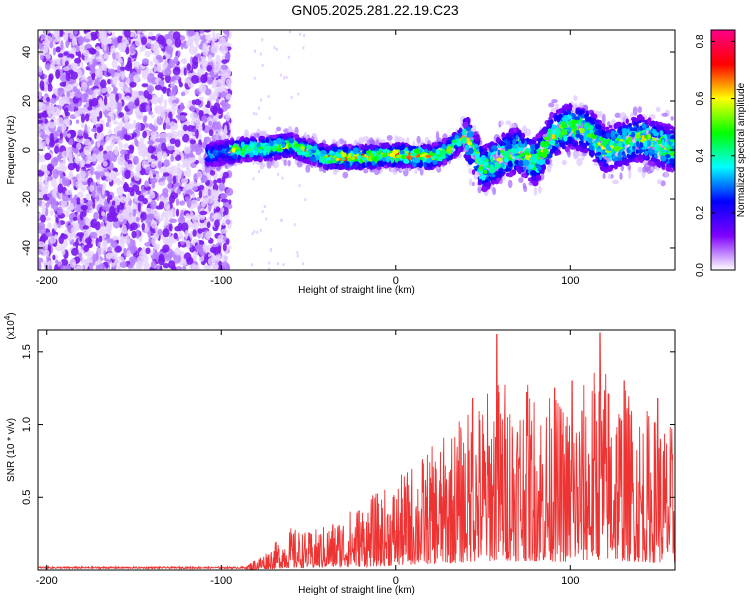 The height and width of the screenshot is (600, 750). Describe the element at coordinates (375, 10) in the screenshot. I see `chart-title: GN05.2025.281.22.19.C23` at that location.